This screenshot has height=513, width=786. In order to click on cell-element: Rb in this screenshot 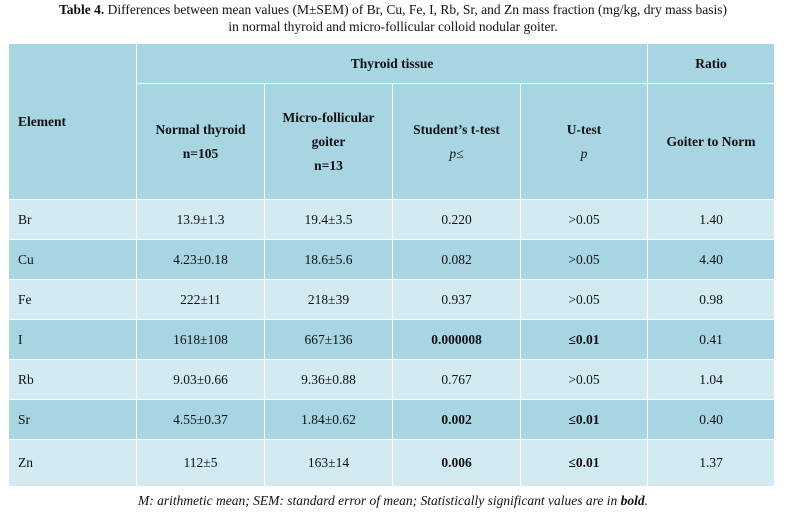, I will do `click(72, 379)`.